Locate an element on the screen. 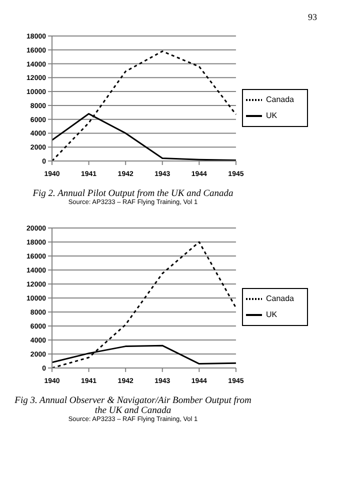 This screenshot has height=480, width=339. text: 93 is located at coordinates (312, 18).